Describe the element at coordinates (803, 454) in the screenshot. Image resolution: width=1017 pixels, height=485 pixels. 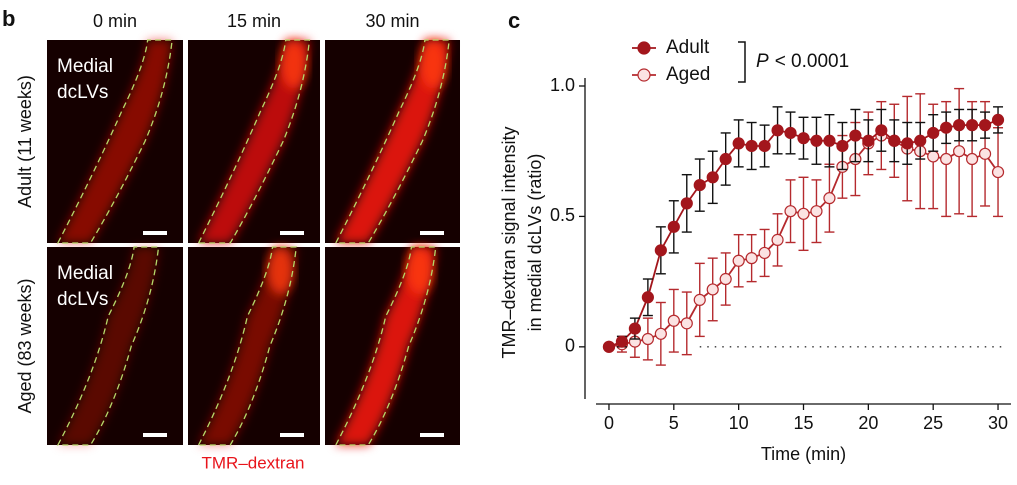
I see `x-axis-label: Time (min)` at that location.